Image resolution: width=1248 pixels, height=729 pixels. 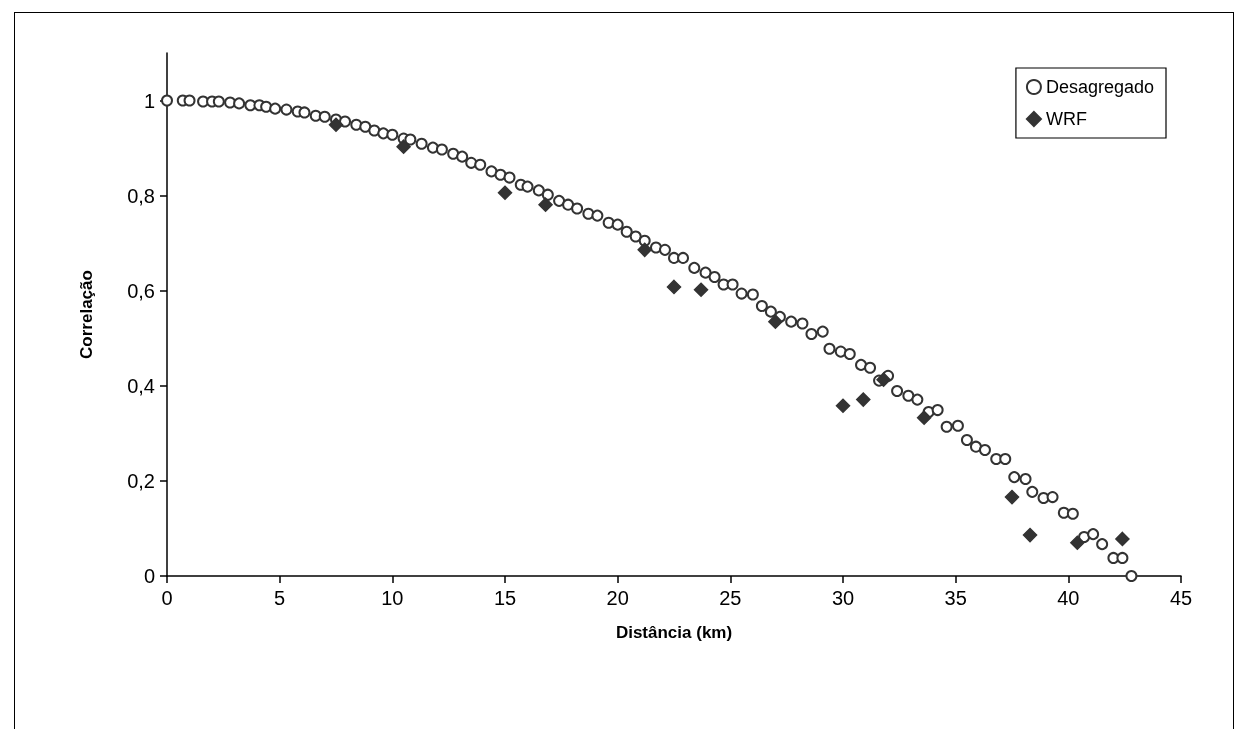 What do you see at coordinates (167, 598) in the screenshot?
I see `x-tick-label: 0` at bounding box center [167, 598].